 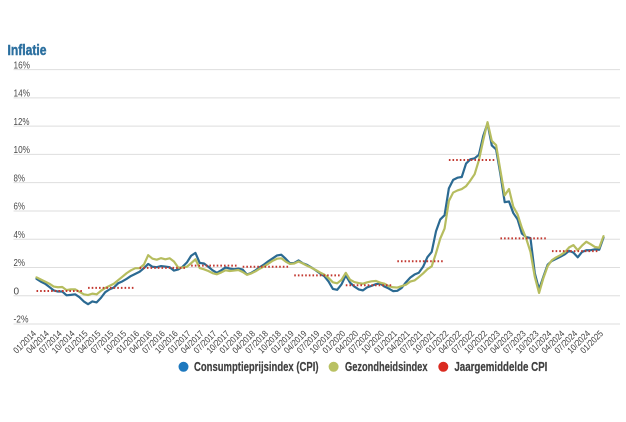 What do you see at coordinates (20, 263) in the screenshot?
I see `svg-text: 2%` at bounding box center [20, 263].